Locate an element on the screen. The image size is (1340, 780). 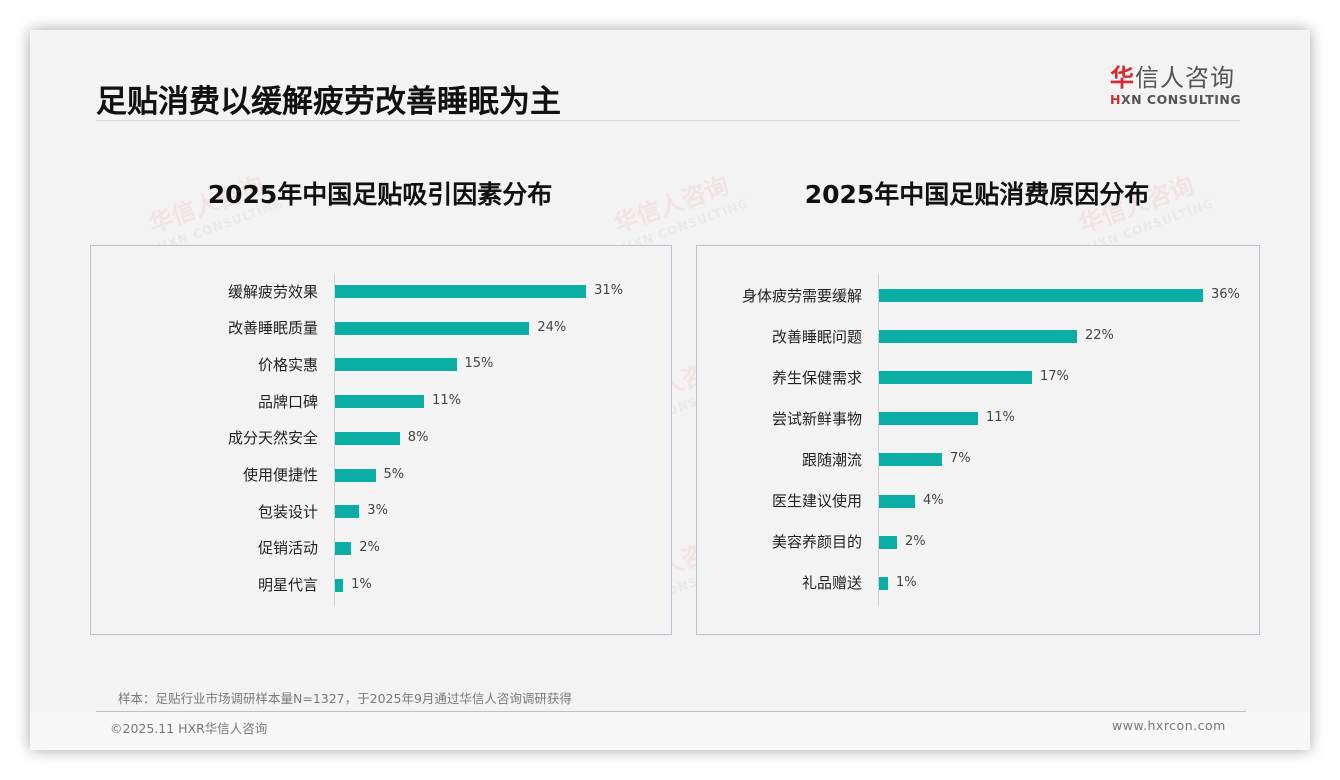
category-label-text: 医生建议使用 is located at coordinates (816, 501).